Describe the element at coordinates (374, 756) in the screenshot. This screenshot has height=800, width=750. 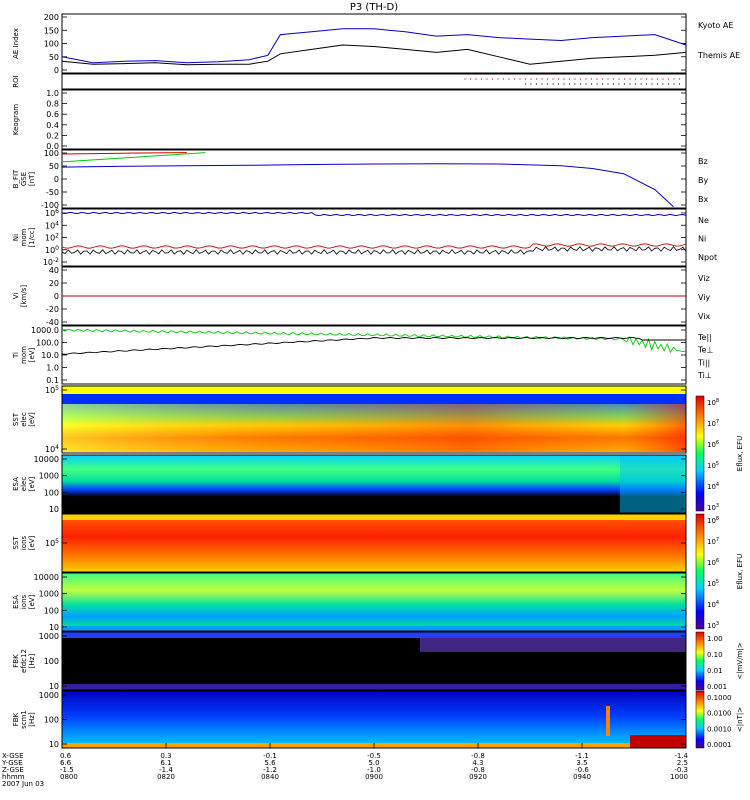
I see `xtick-x-gse: -0.5` at that location.